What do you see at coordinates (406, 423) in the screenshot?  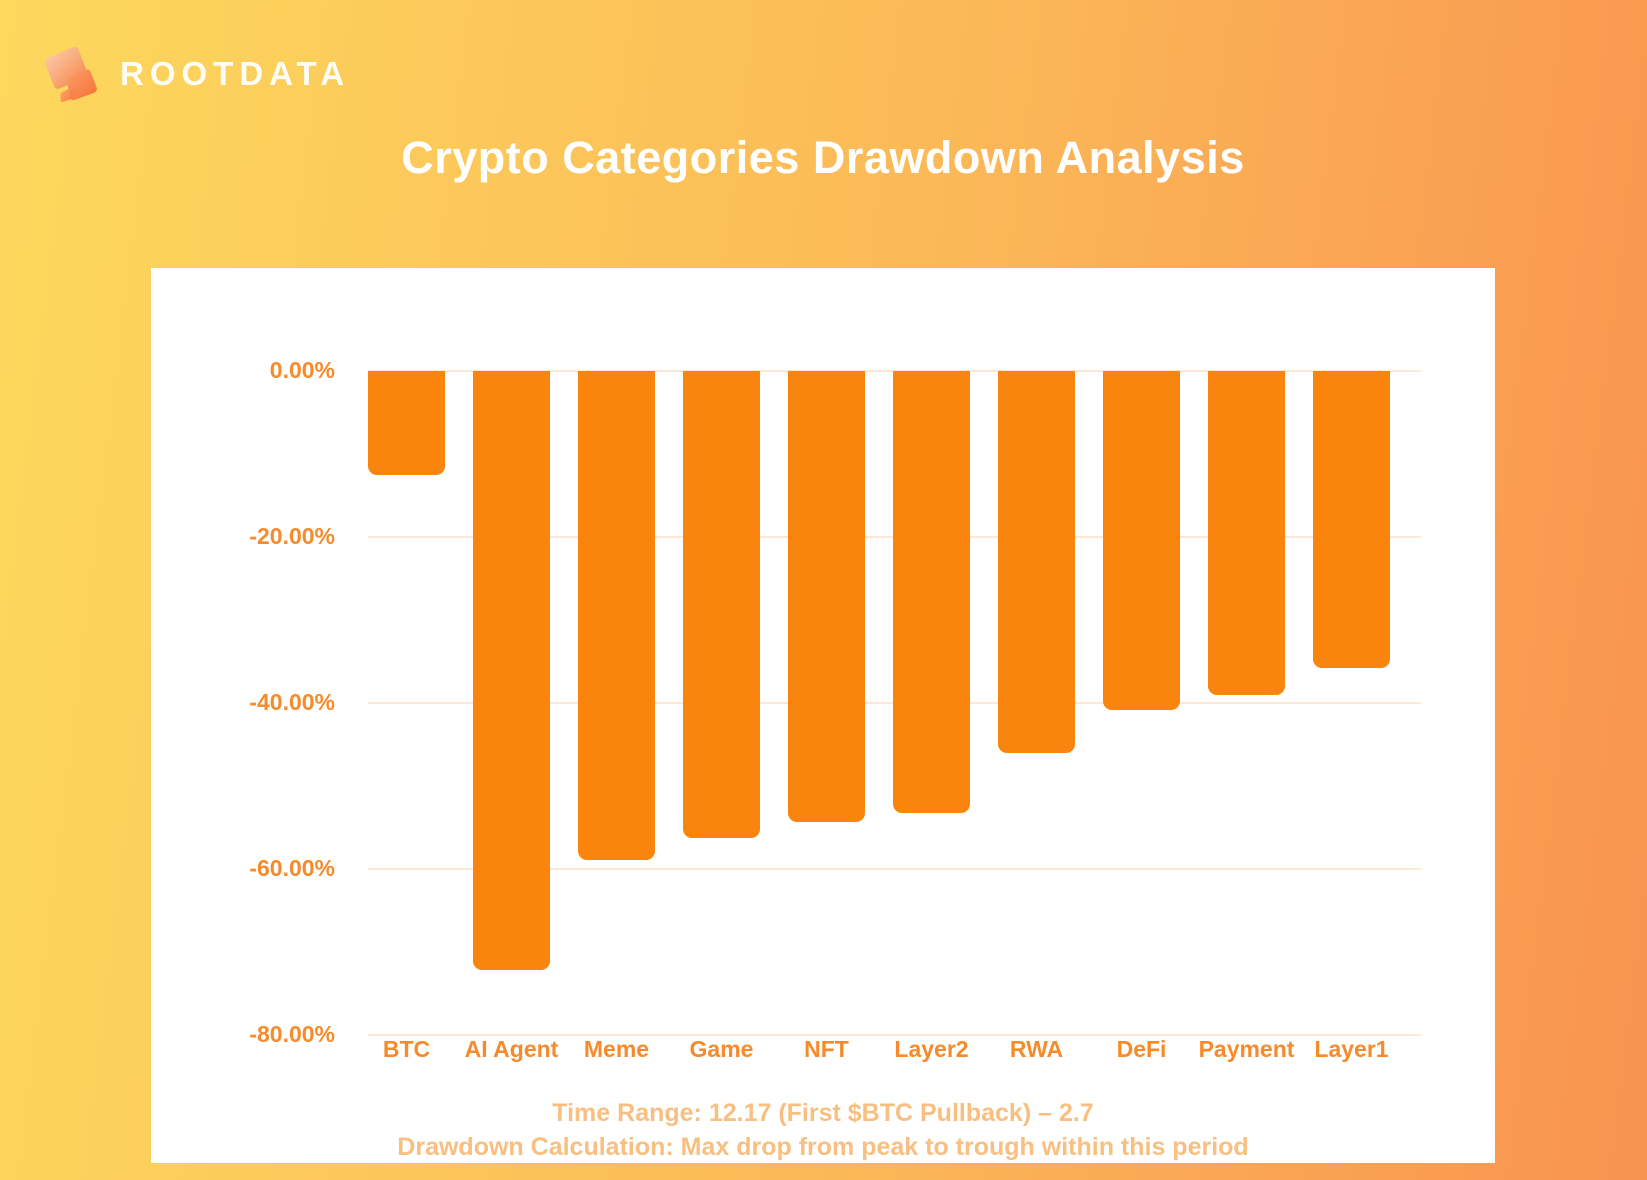 I see `bar-btc` at bounding box center [406, 423].